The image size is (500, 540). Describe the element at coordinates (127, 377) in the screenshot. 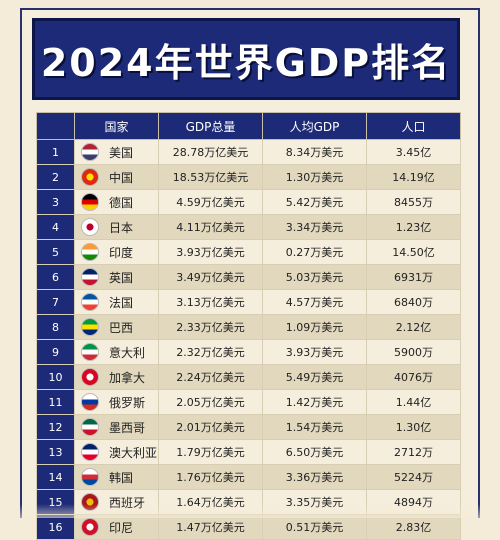

I see `country-name: 加拿大` at that location.